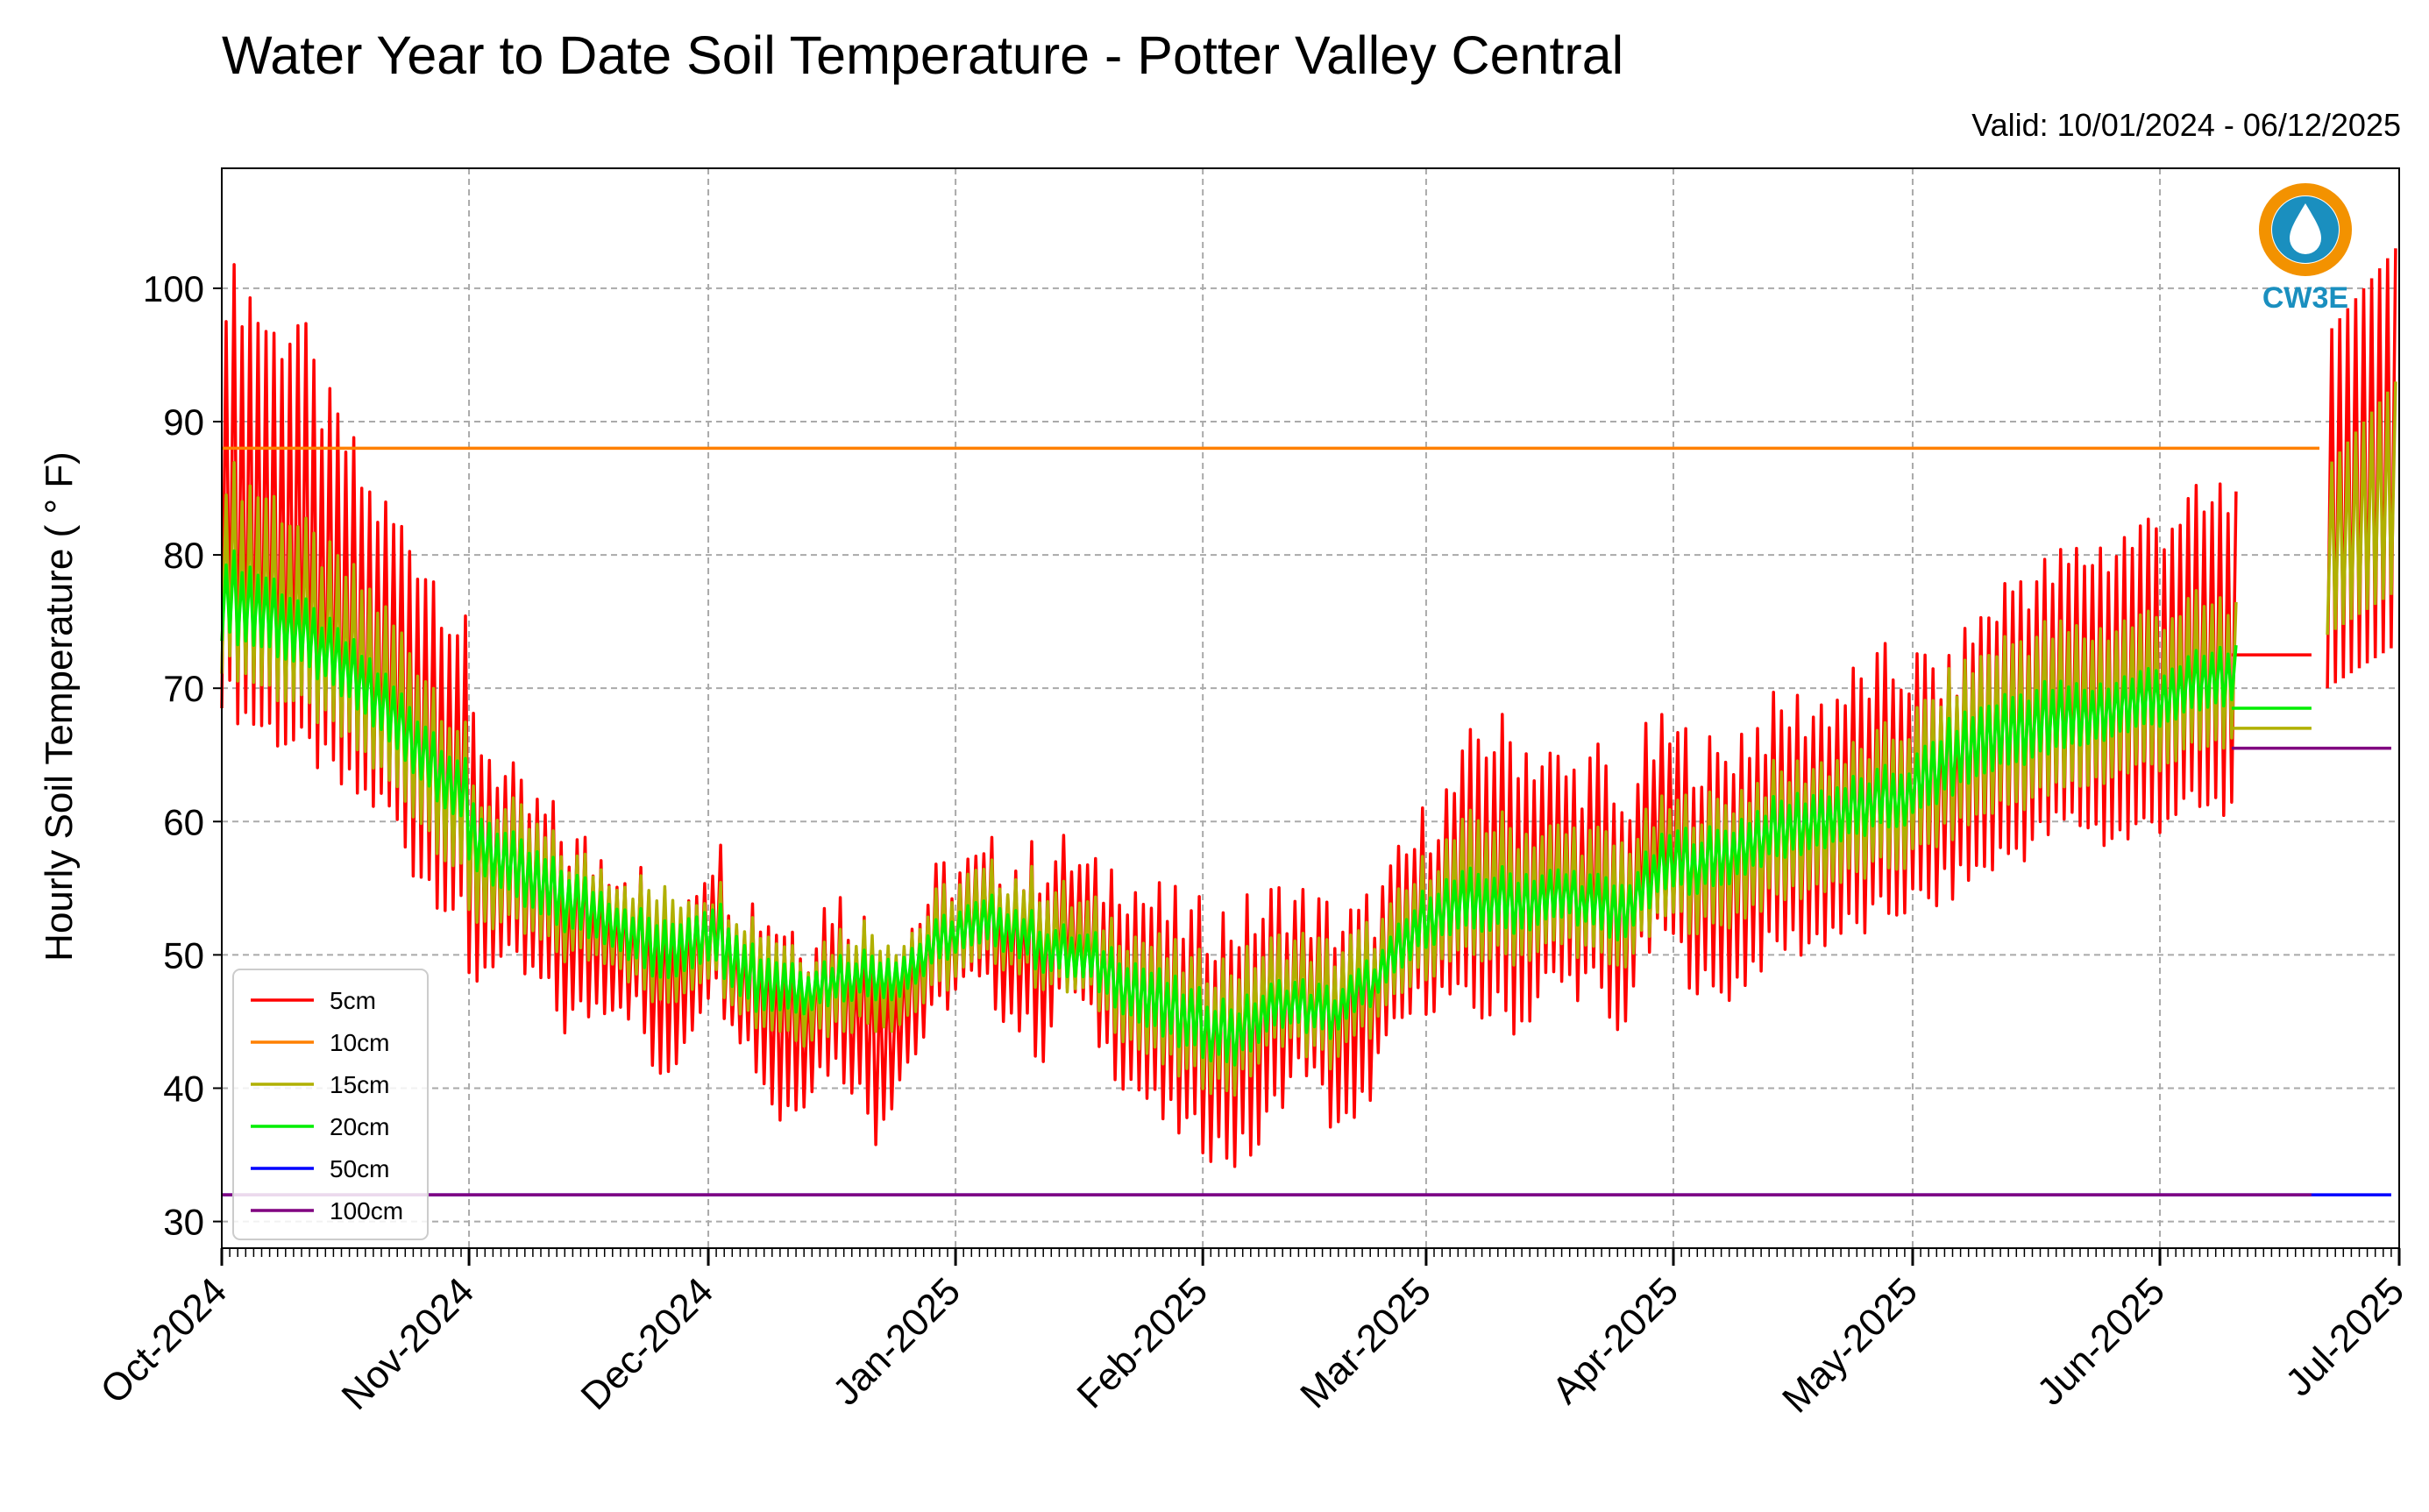 The image size is (2429, 1512). I want to click on y-tick-label: 60, so click(184, 821).